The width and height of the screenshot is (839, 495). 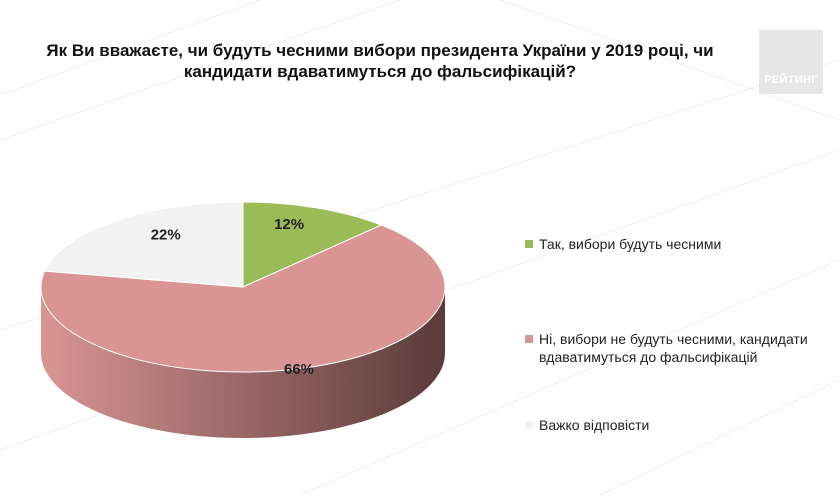 What do you see at coordinates (299, 369) in the screenshot?
I see `slice-2-value-label: 66%` at bounding box center [299, 369].